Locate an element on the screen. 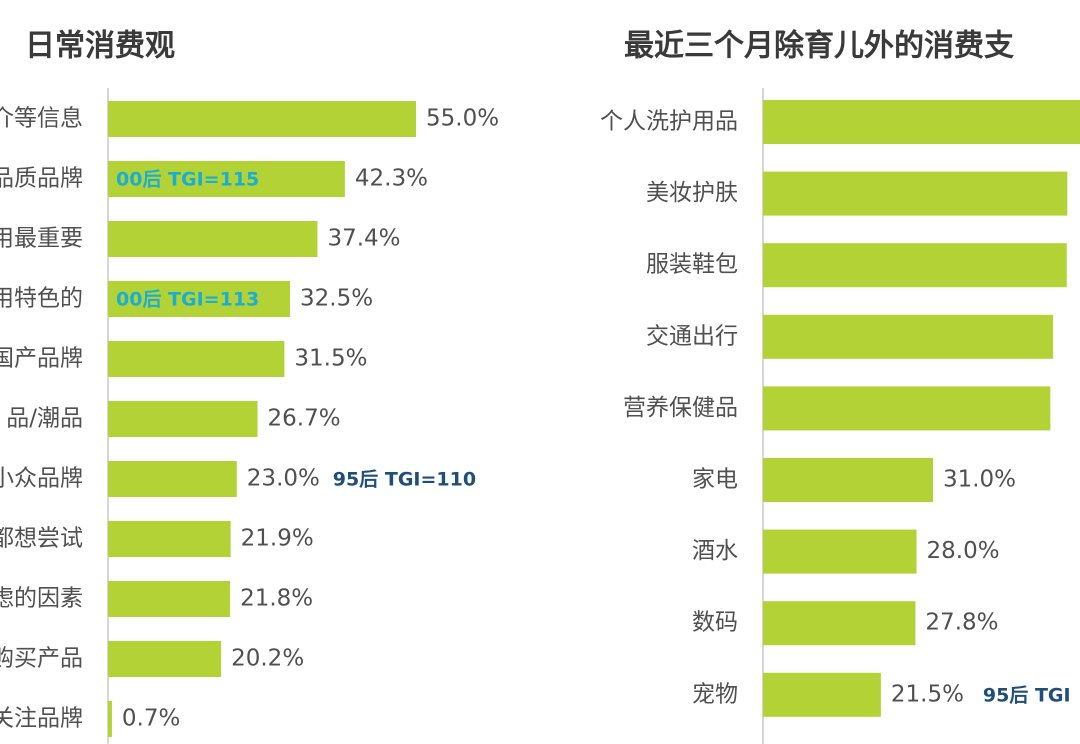 The image size is (1080, 744). category-label: 美妆护肤 is located at coordinates (692, 193).